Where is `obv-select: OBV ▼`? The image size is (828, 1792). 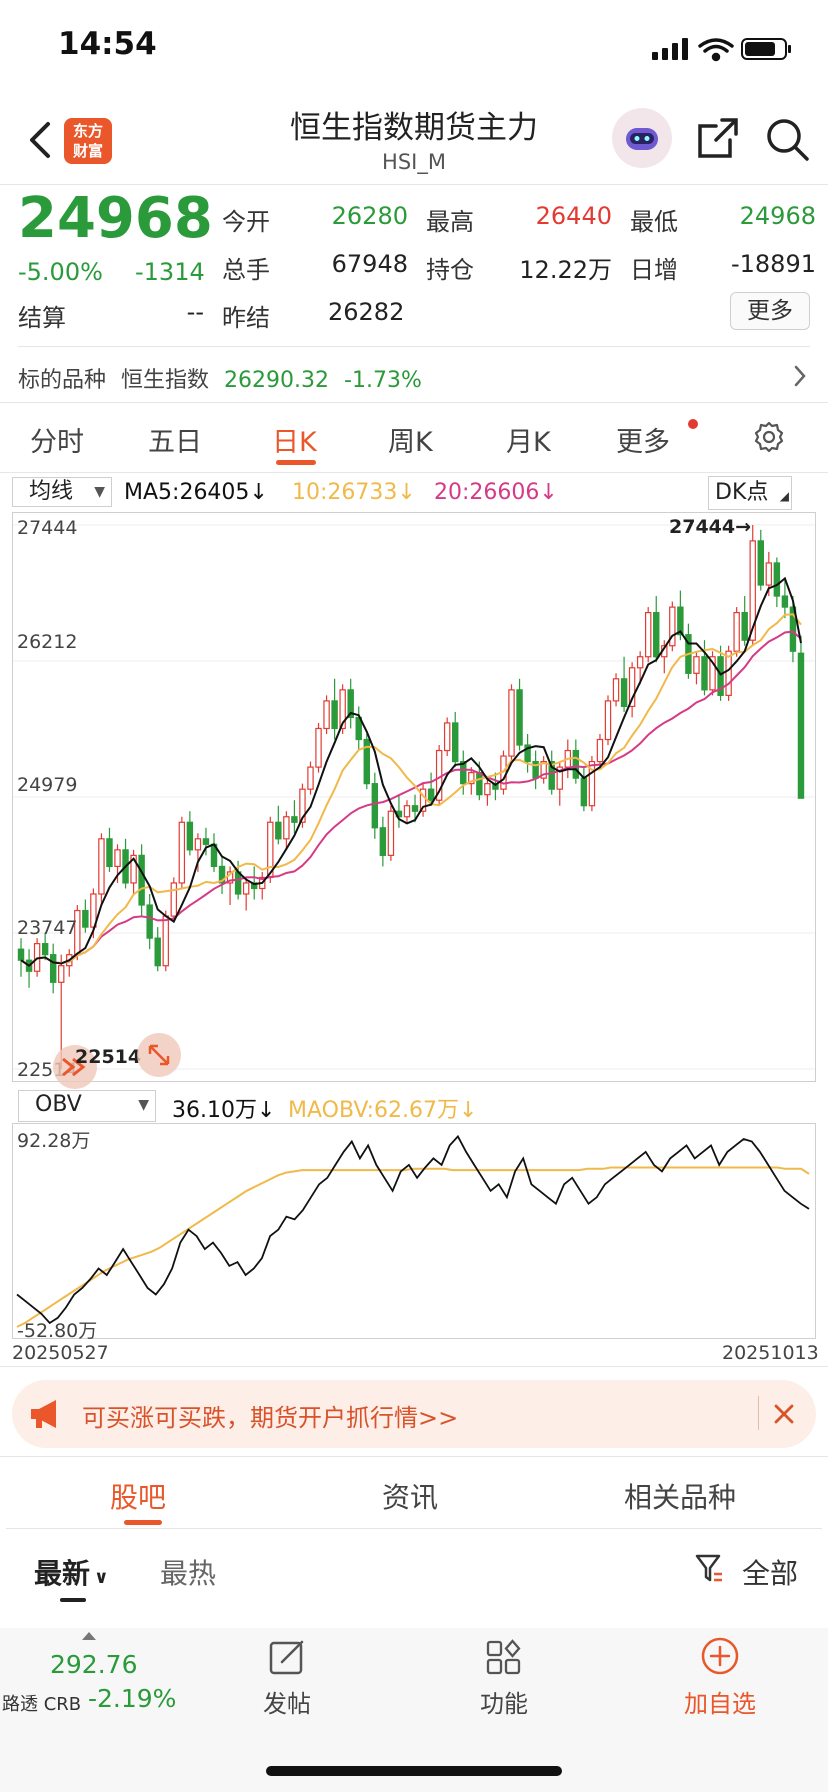 obv-select: OBV ▼ is located at coordinates (87, 1106).